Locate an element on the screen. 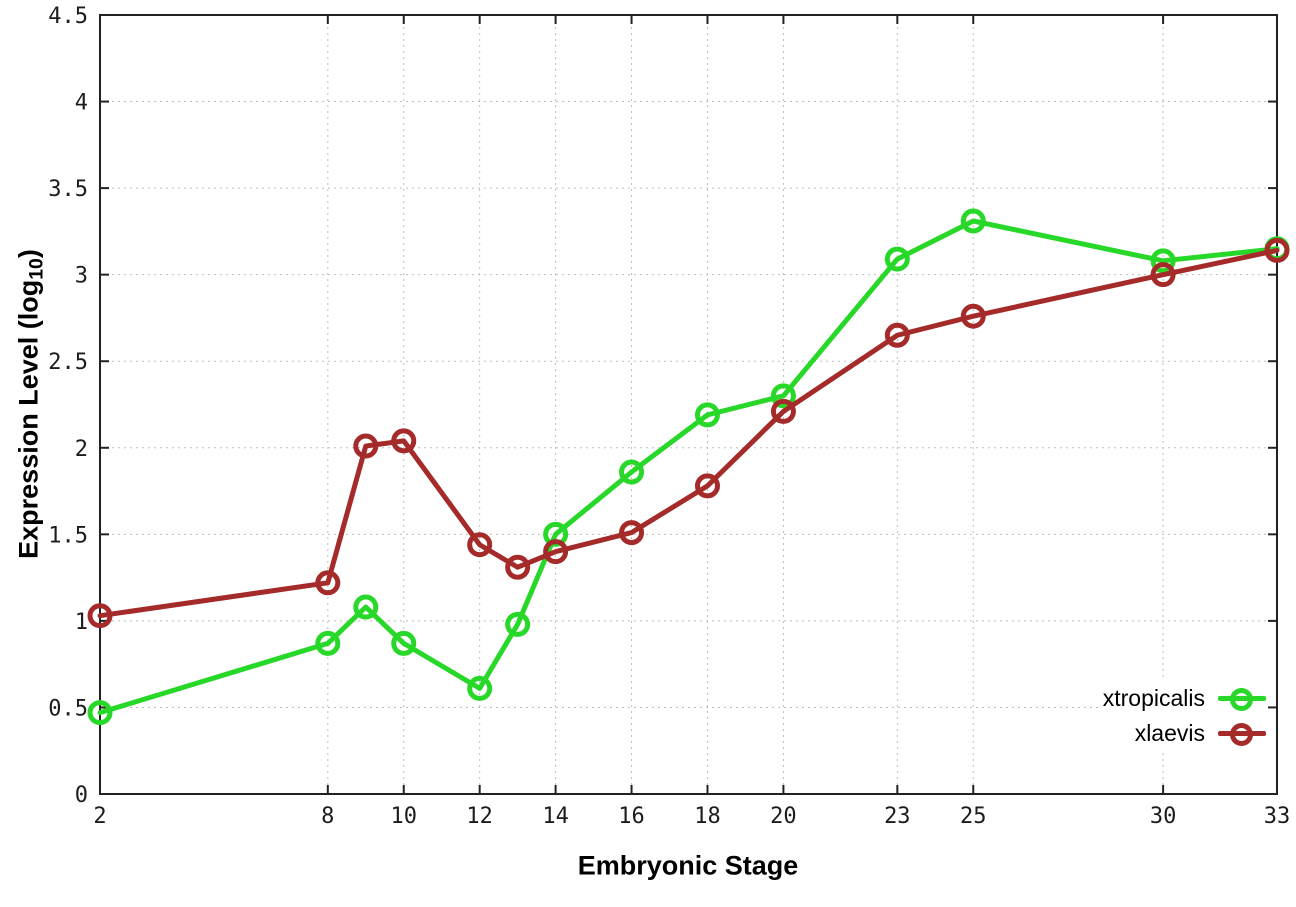  x-tick-label: 30 is located at coordinates (1163, 816).